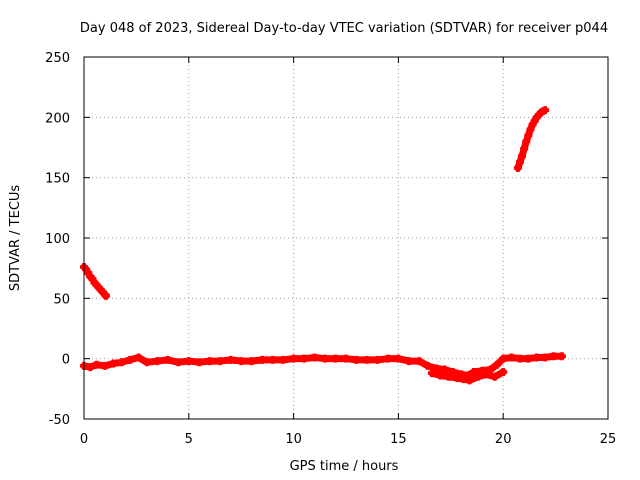  What do you see at coordinates (467, 376) in the screenshot?
I see `series-segment-scatter-dip` at bounding box center [467, 376].